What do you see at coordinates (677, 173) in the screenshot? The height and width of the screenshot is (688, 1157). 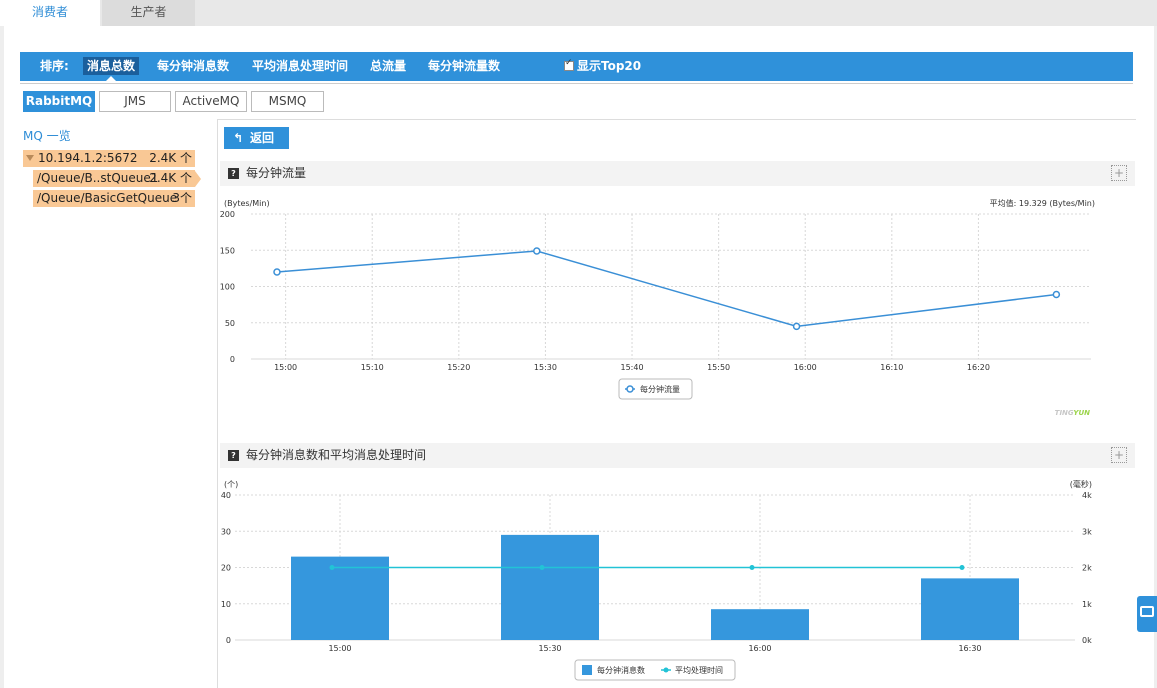 I see `chart-header-traffic: ? 每分钟流量 +` at bounding box center [677, 173].